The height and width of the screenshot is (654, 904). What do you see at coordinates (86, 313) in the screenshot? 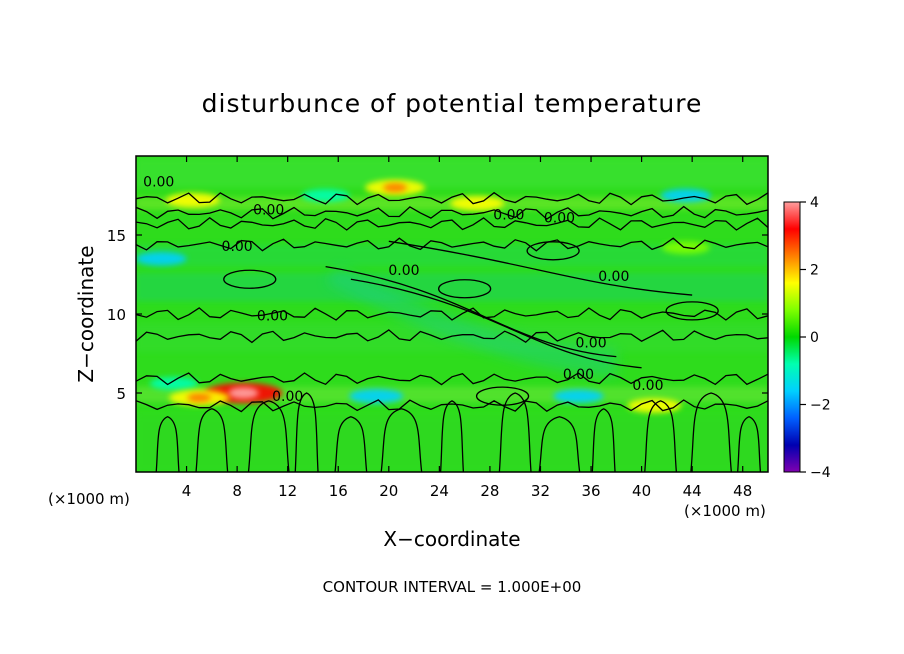
I see `y-axis-label: Z−coordinate` at bounding box center [86, 313].